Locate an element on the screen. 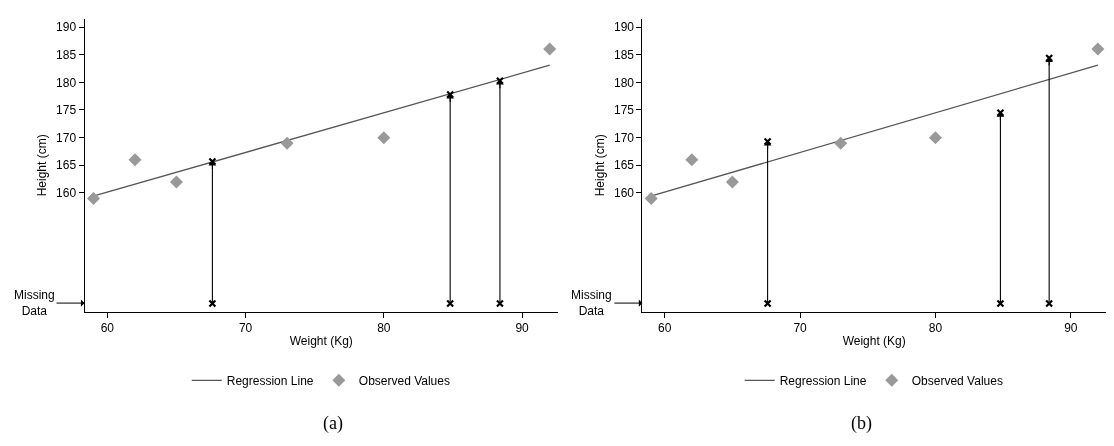 The image size is (1114, 446). text: (b) is located at coordinates (861, 423).